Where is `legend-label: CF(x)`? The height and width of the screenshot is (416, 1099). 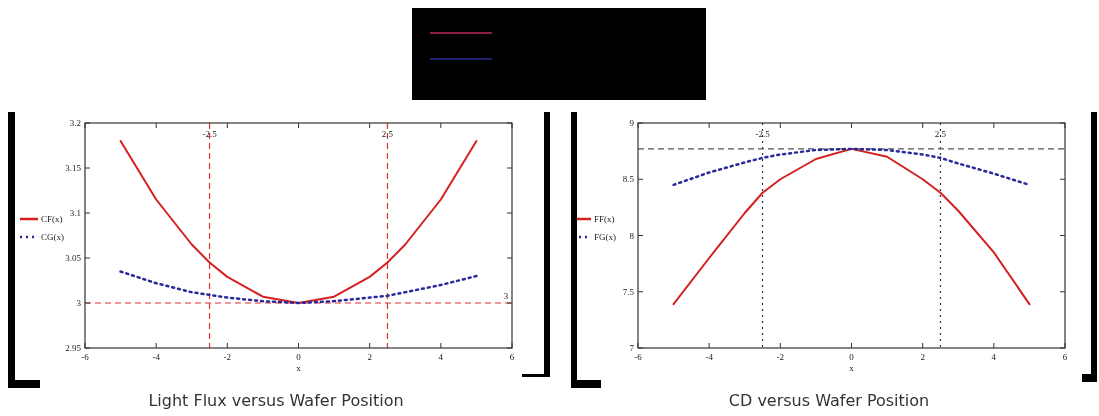 legend-label: CF(x) is located at coordinates (52, 219).